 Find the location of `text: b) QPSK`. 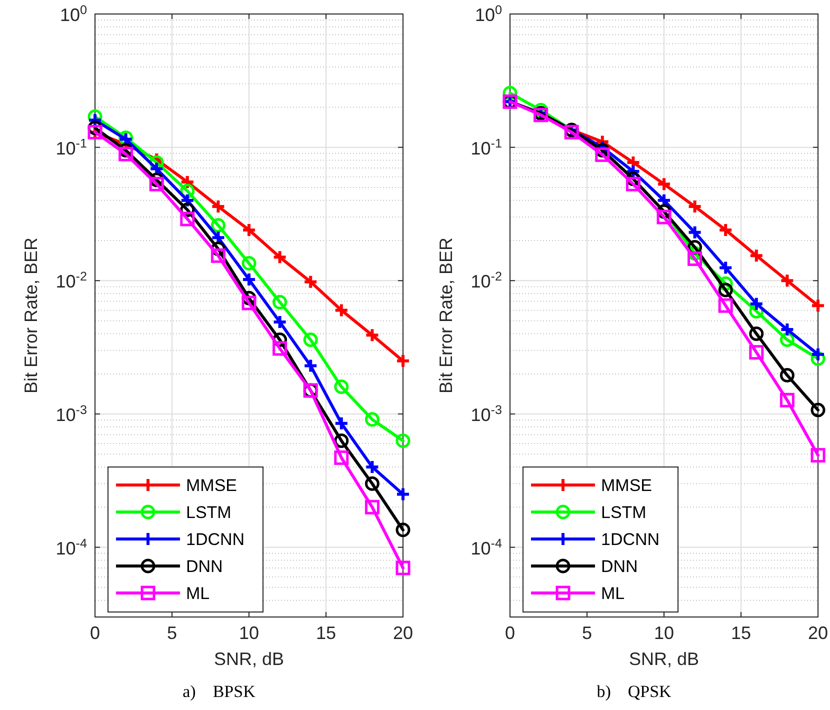

text: b) QPSK is located at coordinates (634, 691).